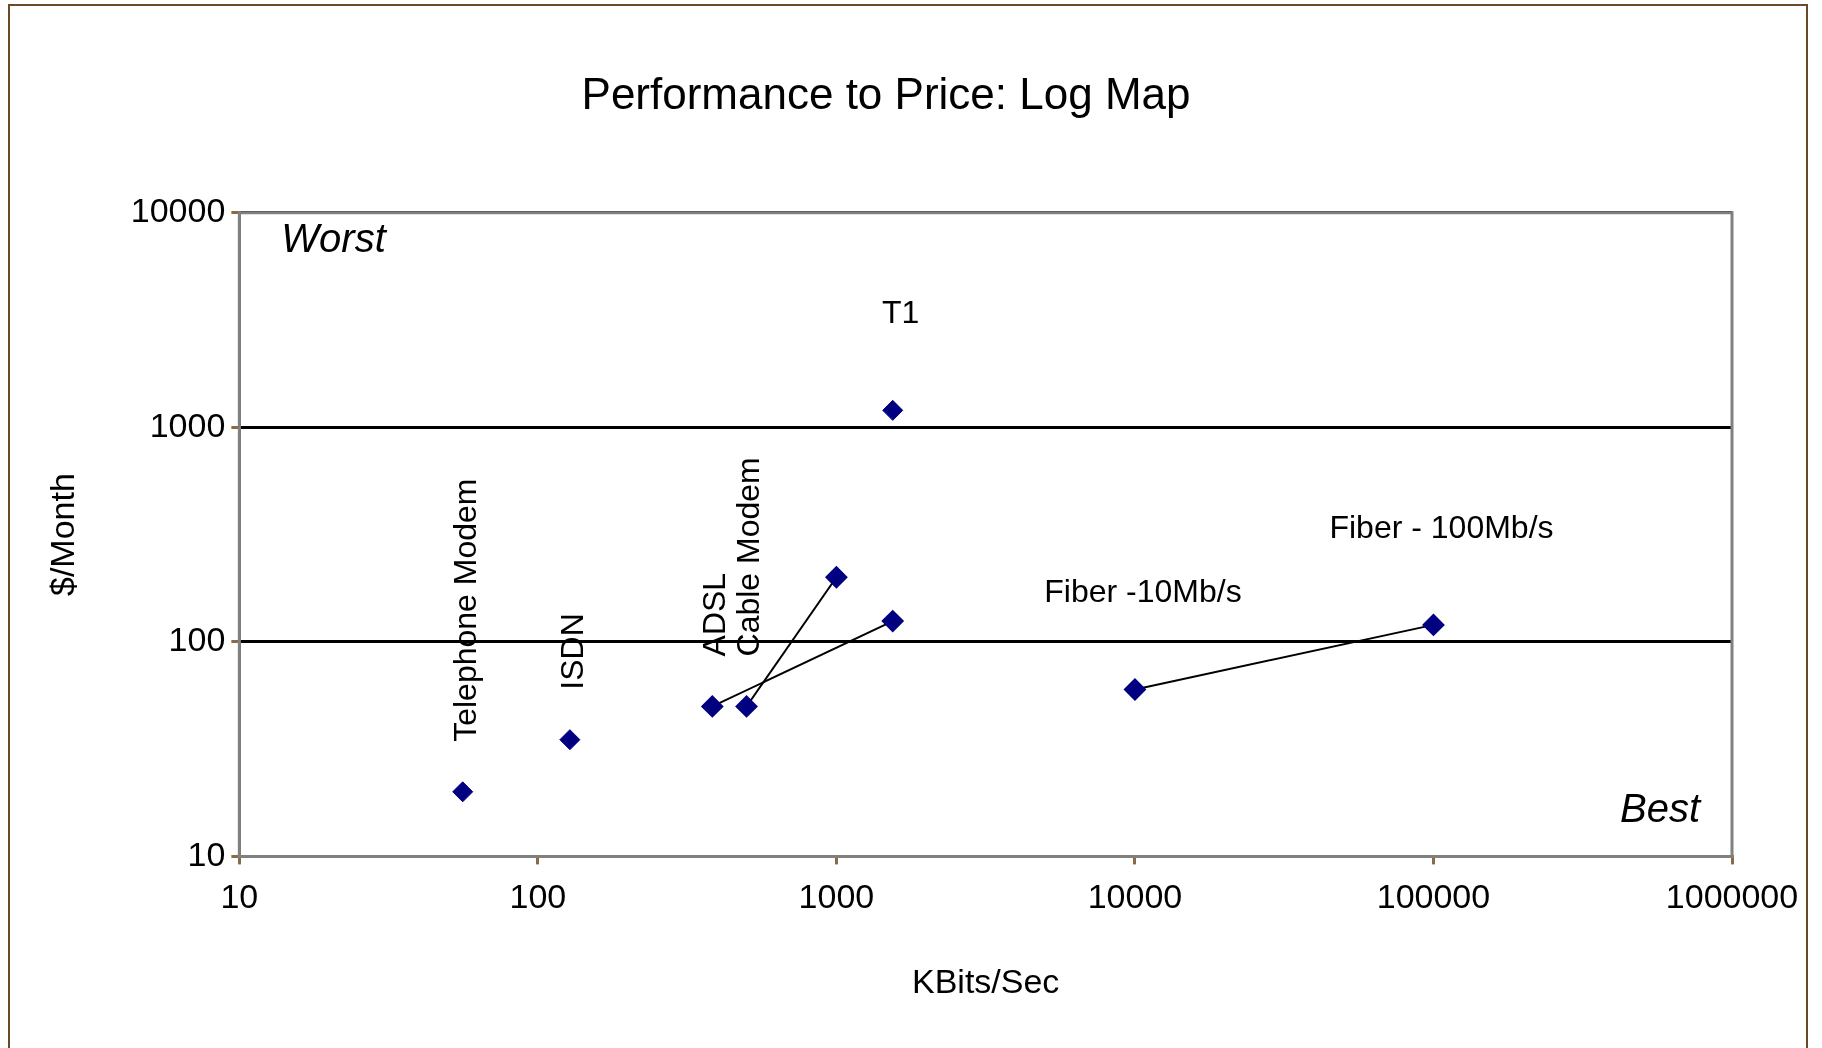 Image resolution: width=1822 pixels, height=1048 pixels. What do you see at coordinates (464, 610) in the screenshot?
I see `annotation: Telephone Modem` at bounding box center [464, 610].